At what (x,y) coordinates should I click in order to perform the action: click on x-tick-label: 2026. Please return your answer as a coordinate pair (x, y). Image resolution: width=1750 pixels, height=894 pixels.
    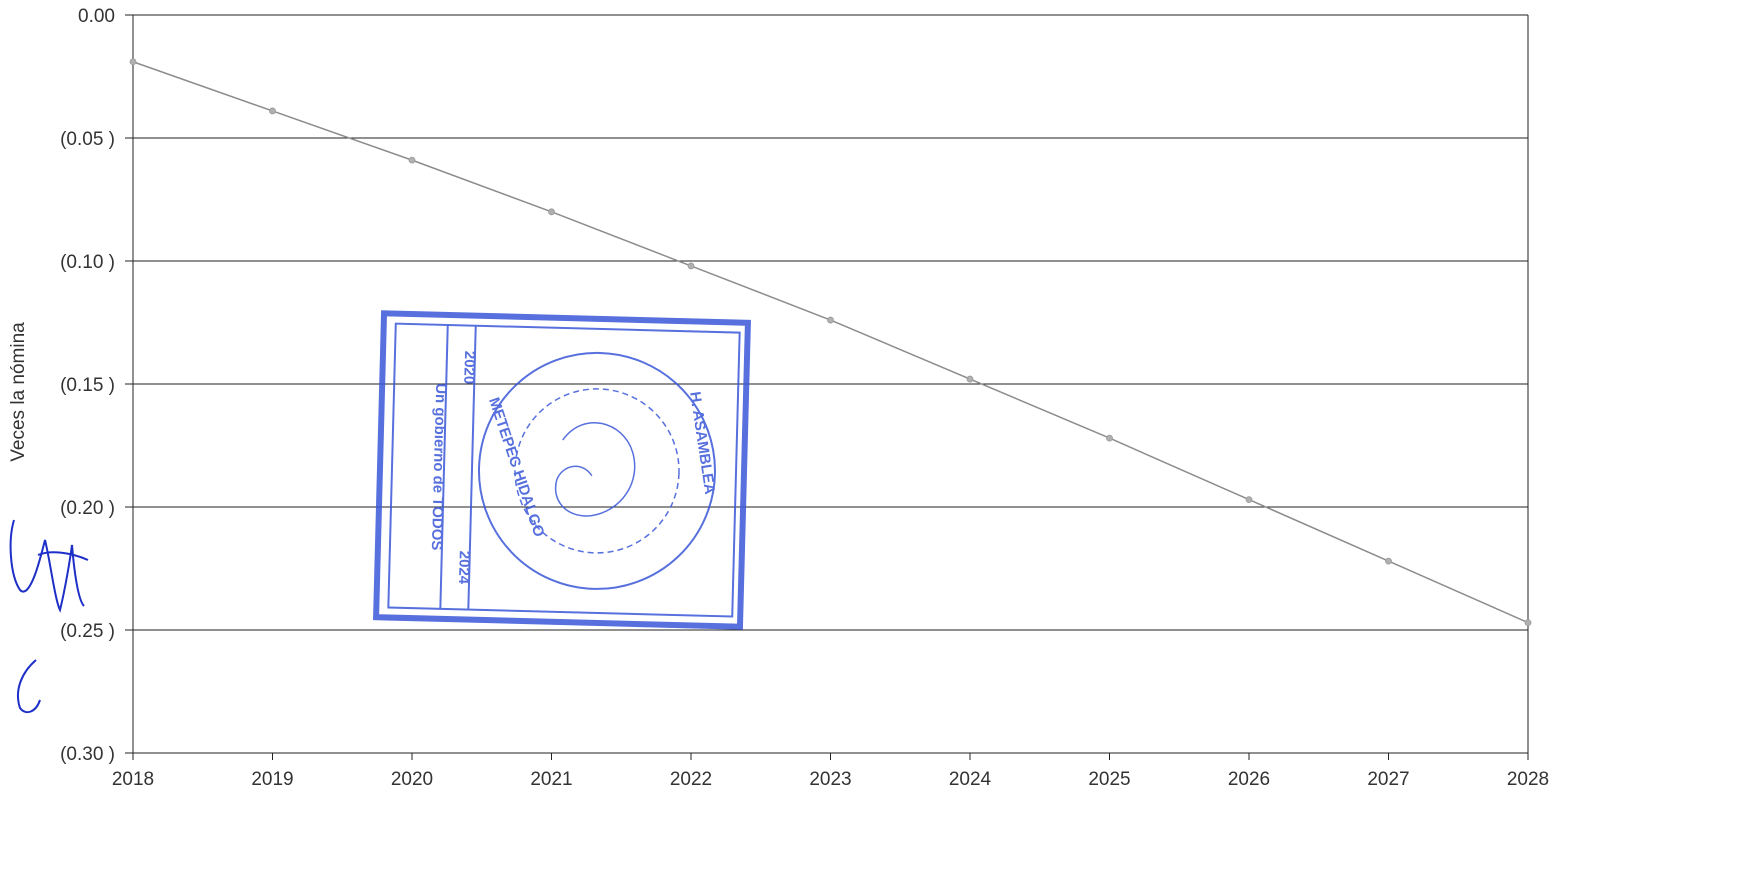
    Looking at the image, I should click on (1249, 779).